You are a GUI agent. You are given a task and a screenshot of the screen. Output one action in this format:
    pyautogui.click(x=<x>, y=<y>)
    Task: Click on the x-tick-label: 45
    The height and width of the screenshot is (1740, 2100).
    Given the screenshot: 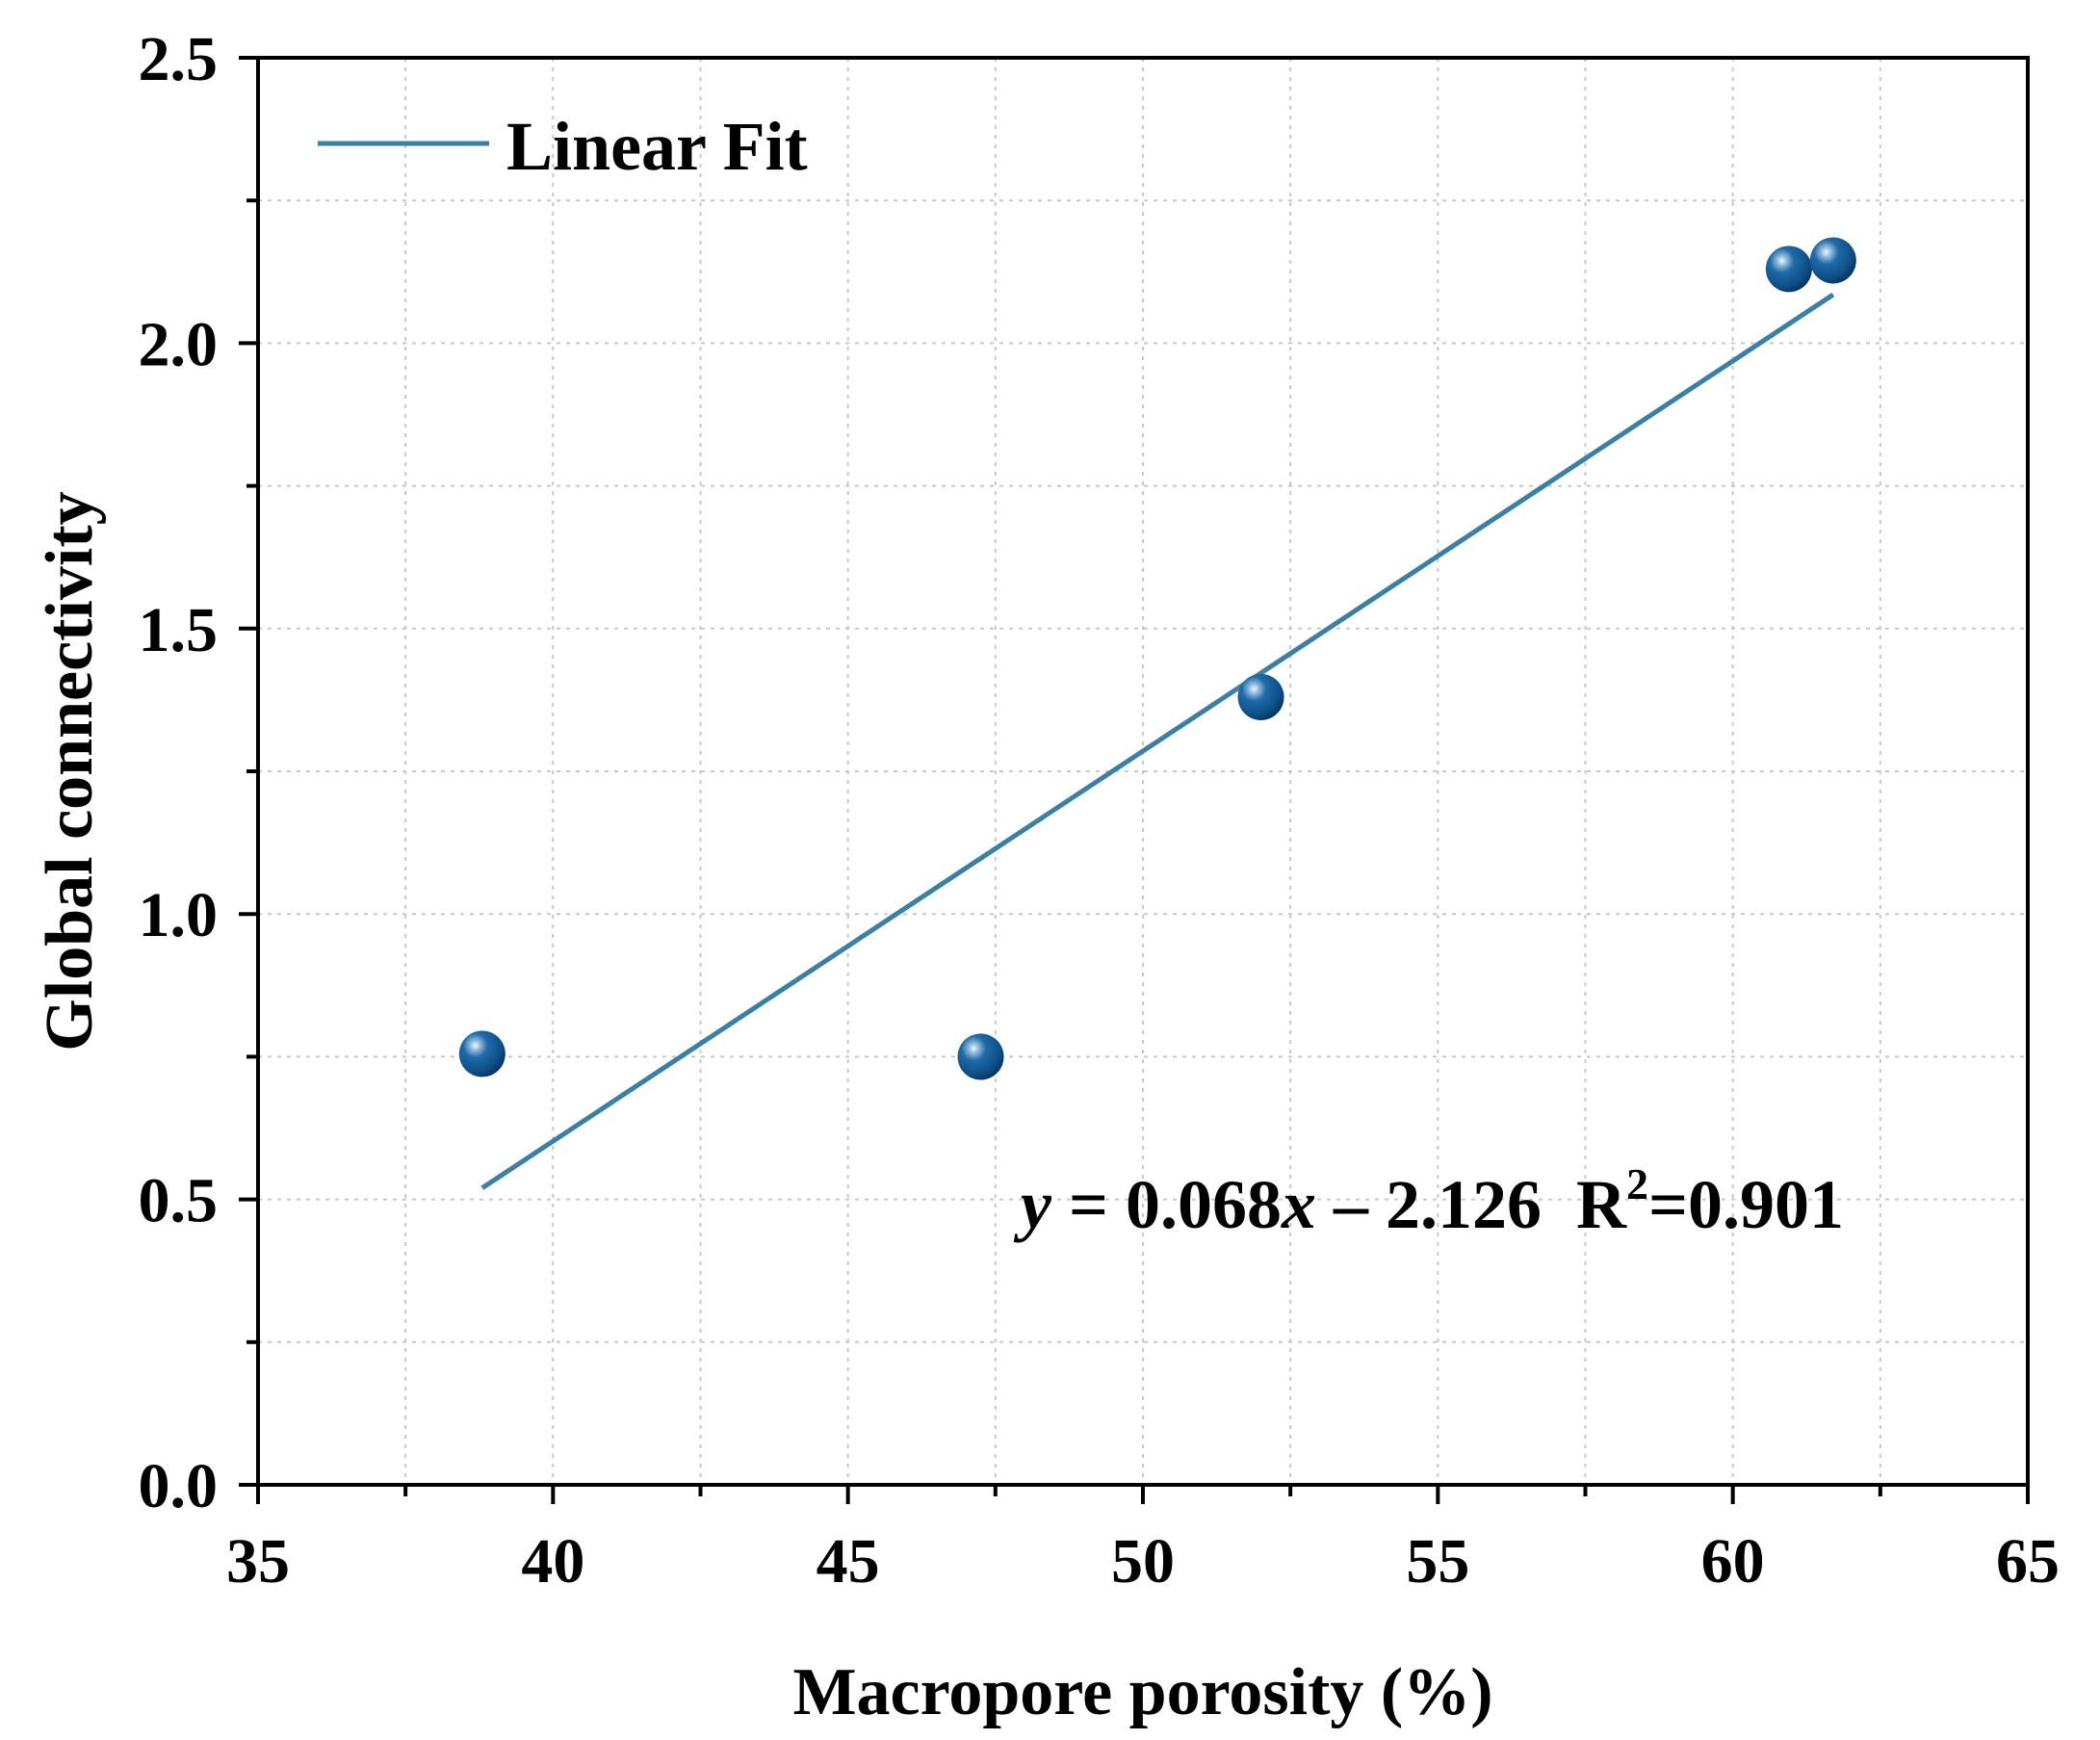 What is the action you would take?
    pyautogui.click(x=848, y=1561)
    